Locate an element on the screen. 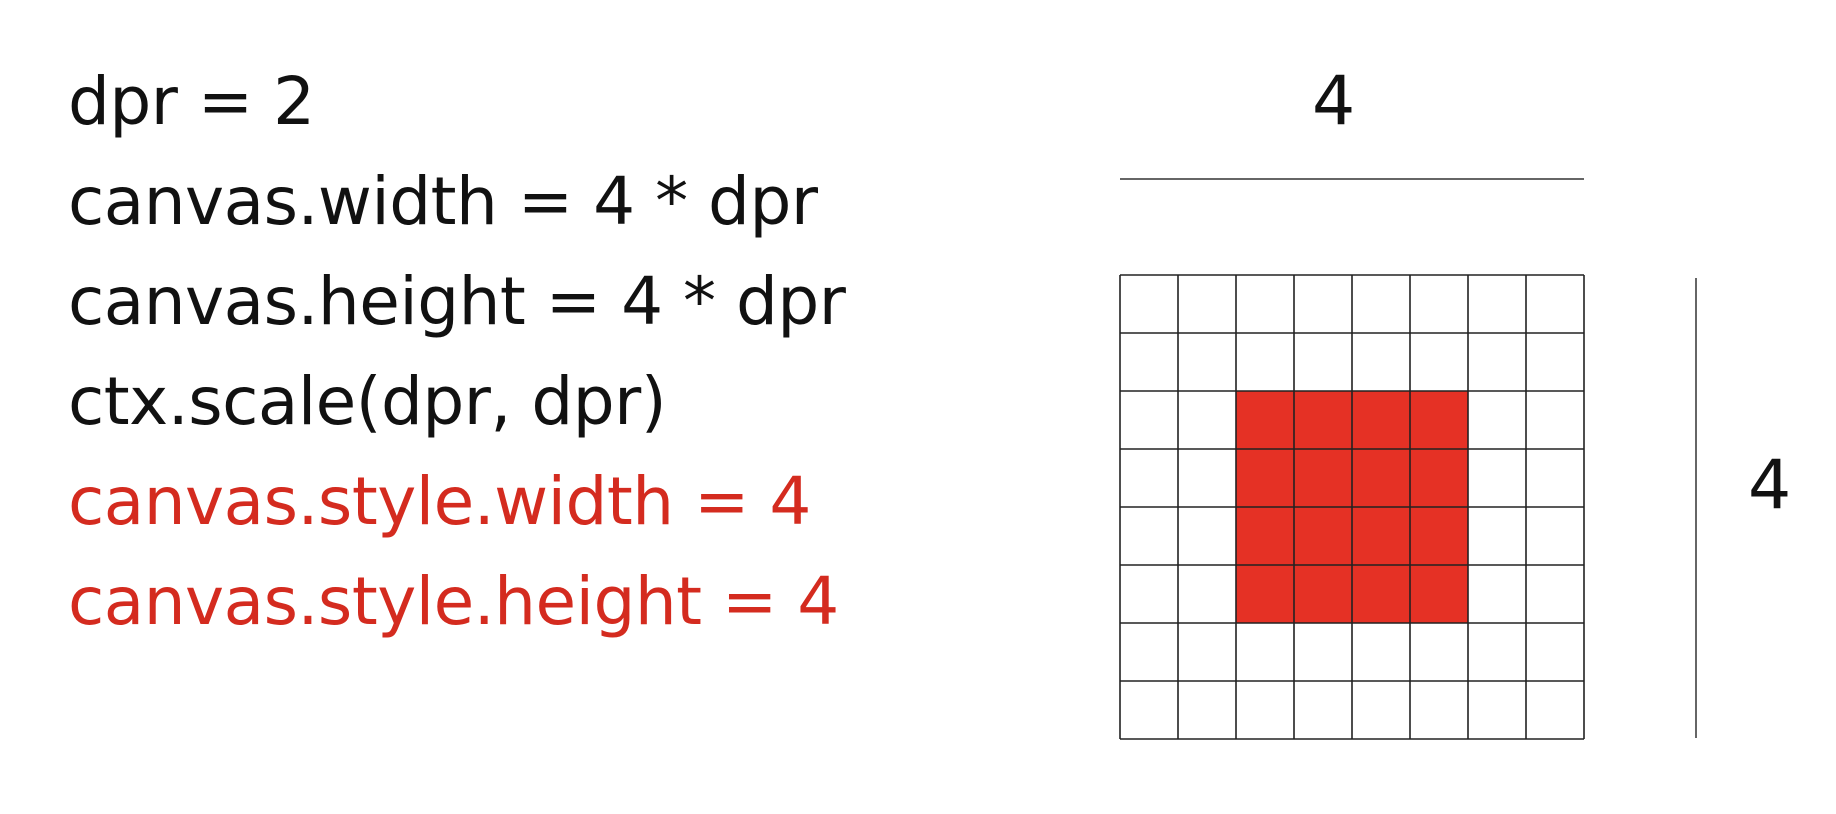  code-line-style-width: canvas.style.width = 4 is located at coordinates (439, 501).